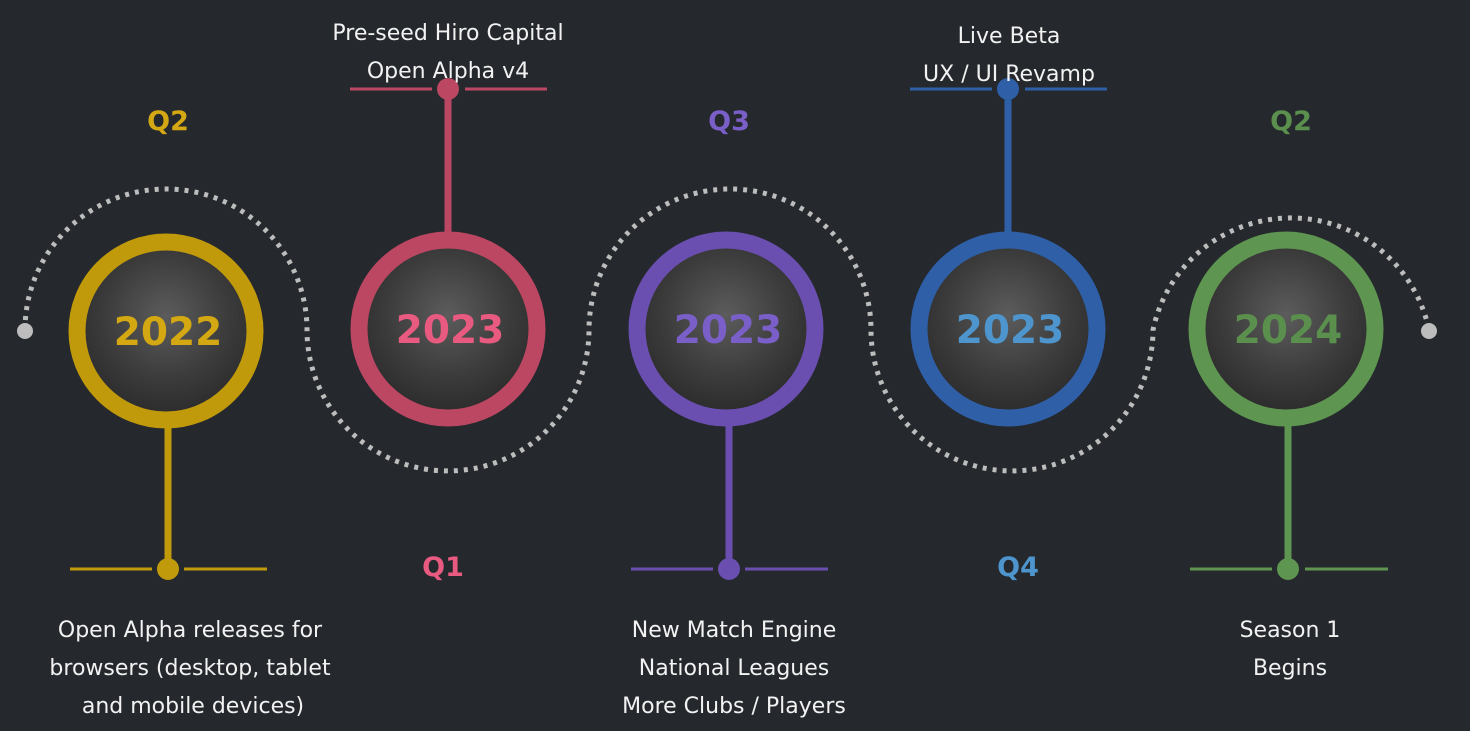 The image size is (1470, 731). What do you see at coordinates (443, 567) in the screenshot?
I see `quarter-label: Q1` at bounding box center [443, 567].